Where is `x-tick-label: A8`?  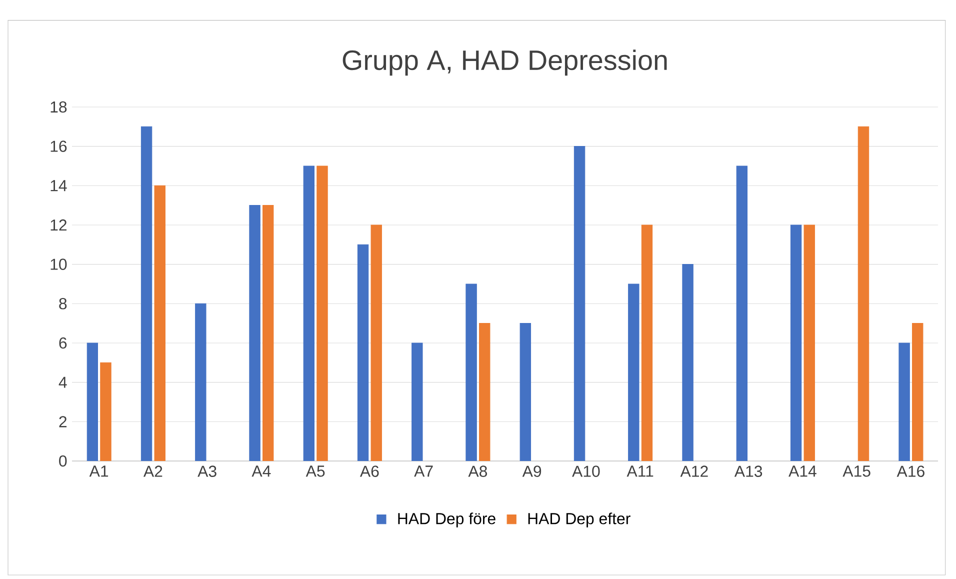
x-tick-label: A8 is located at coordinates (477, 471).